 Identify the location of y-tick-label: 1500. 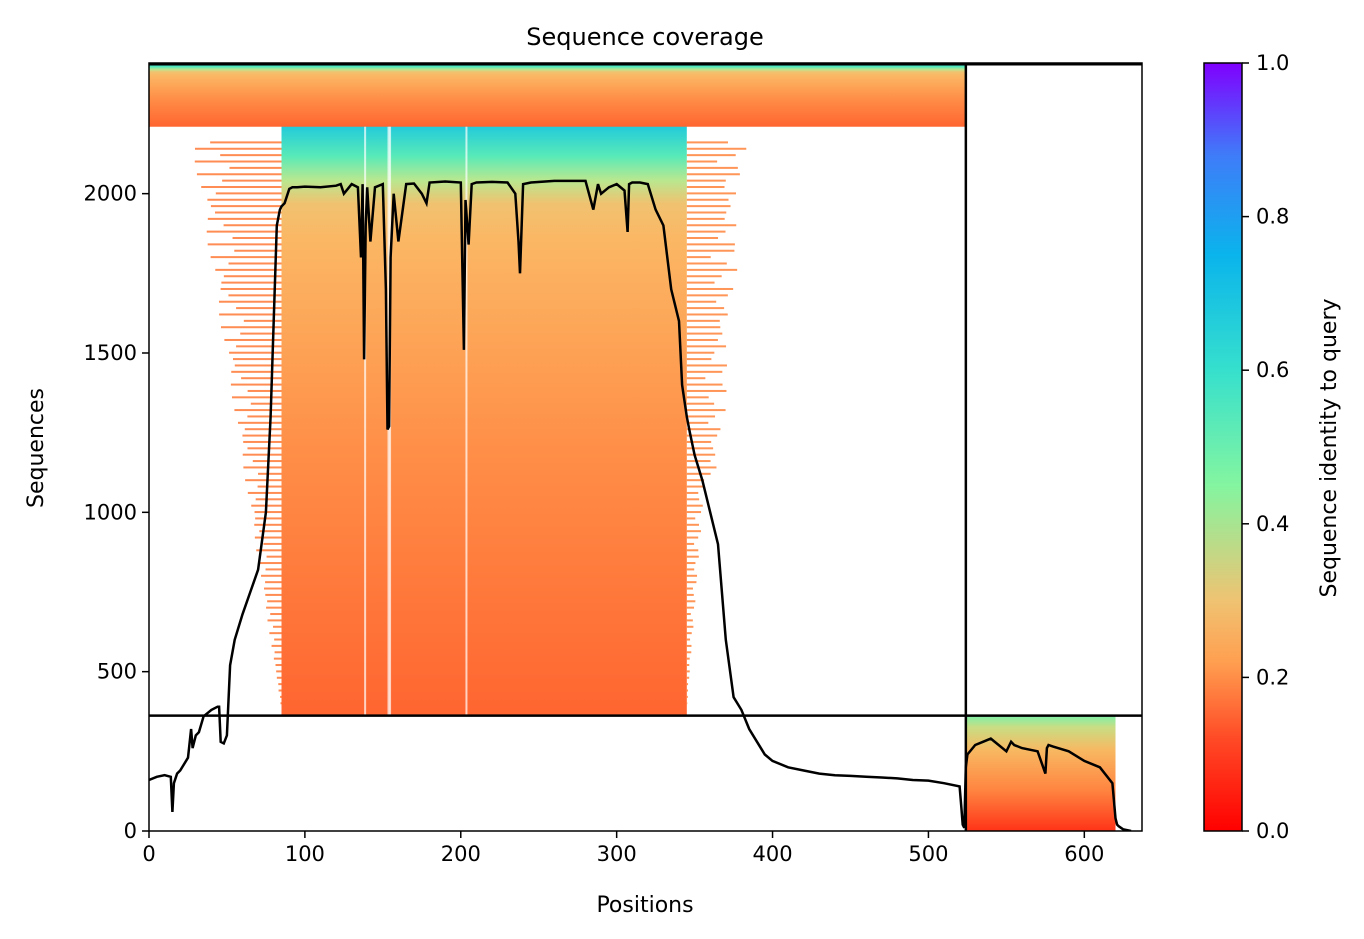
(110, 353).